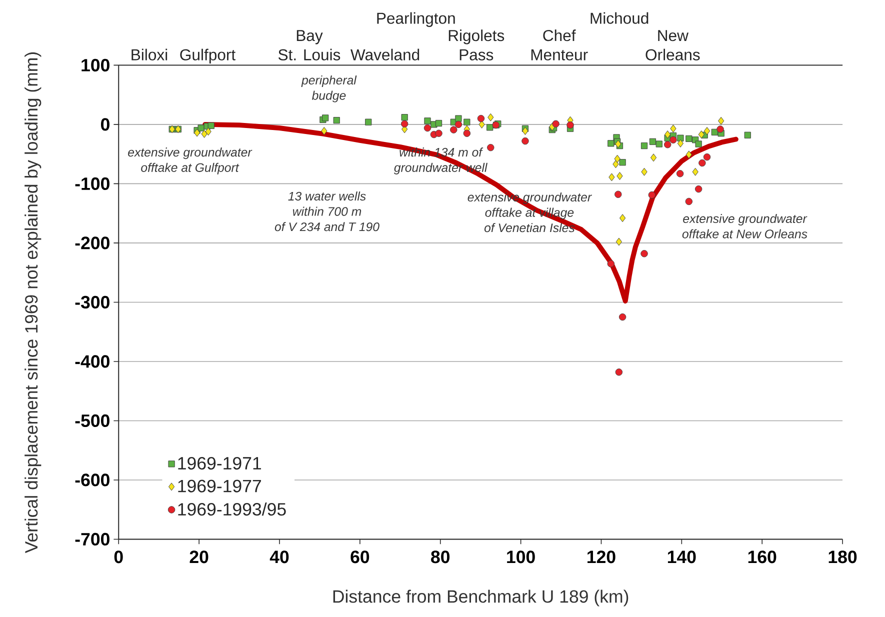 The image size is (885, 617). Describe the element at coordinates (673, 45) in the screenshot. I see `text: New Orleans` at that location.